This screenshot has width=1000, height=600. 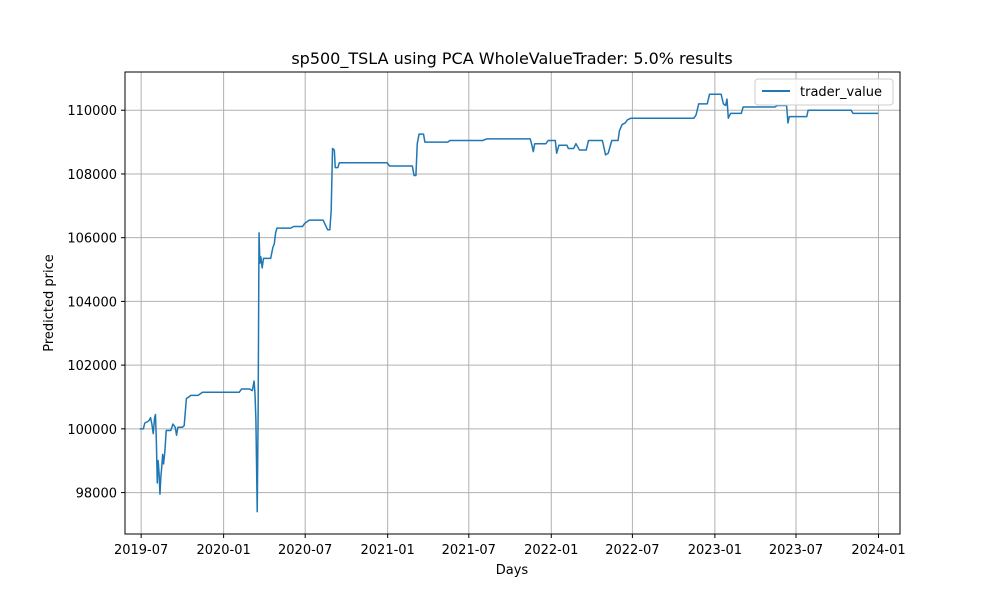 I want to click on legend: trader_value, so click(x=824, y=92).